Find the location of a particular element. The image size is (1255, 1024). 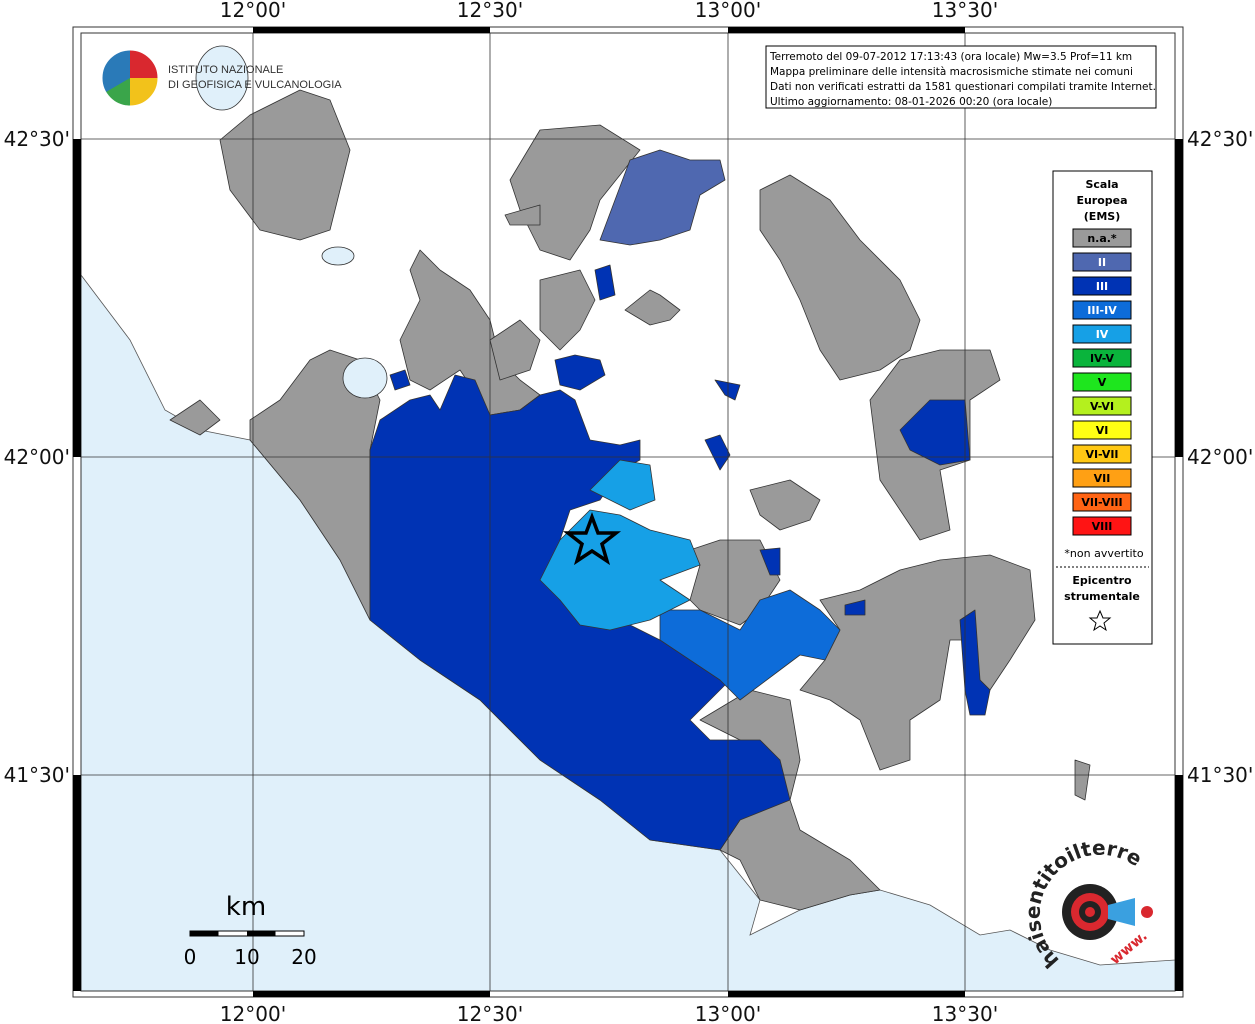

scale-label: 20 is located at coordinates (303, 957).